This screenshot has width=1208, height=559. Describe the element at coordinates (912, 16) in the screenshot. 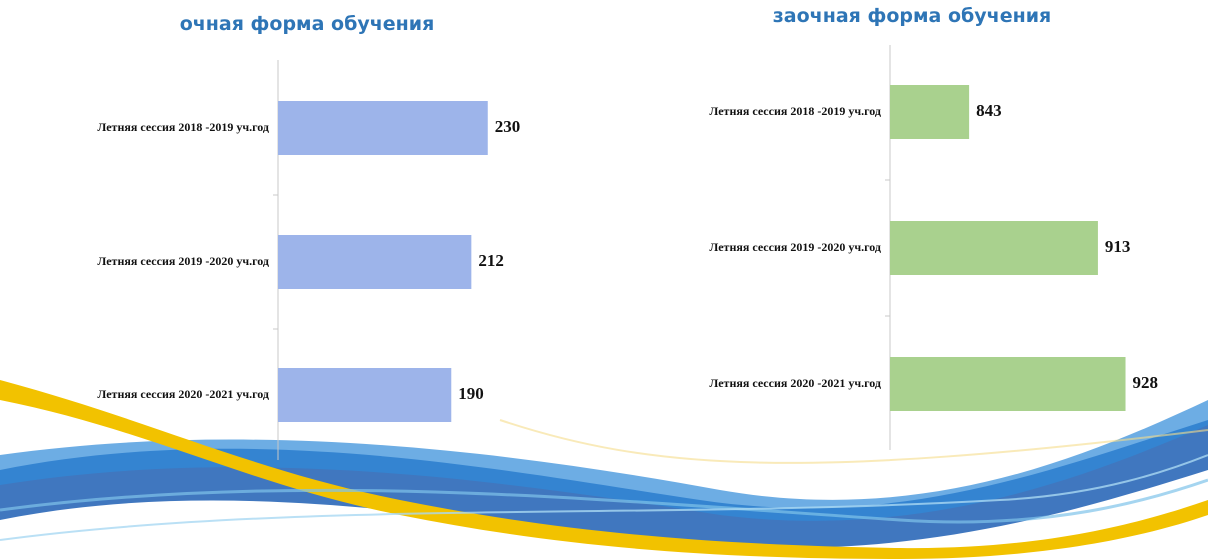

I see `chart-title: заочная форма обучения` at that location.